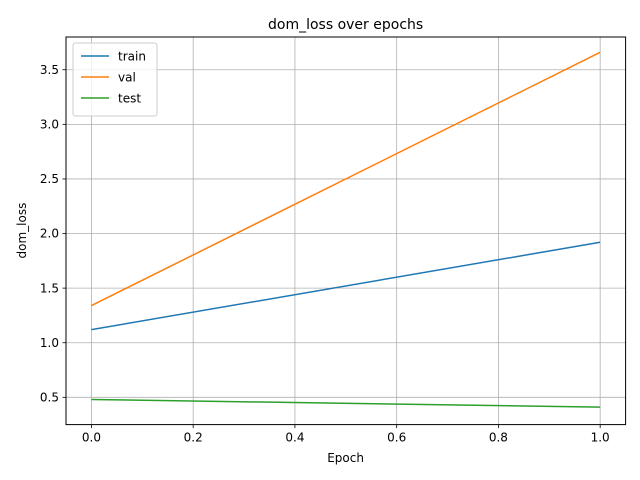 The image size is (640, 480). What do you see at coordinates (345, 458) in the screenshot?
I see `x-axis-label: Epoch` at bounding box center [345, 458].